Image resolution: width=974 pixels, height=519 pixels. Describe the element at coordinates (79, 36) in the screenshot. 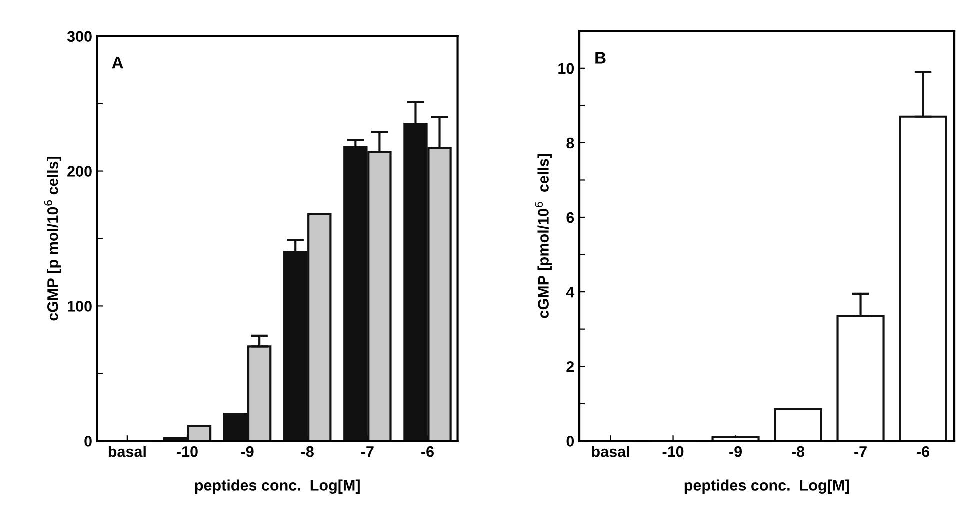

I see `y-tick-label: 300` at that location.